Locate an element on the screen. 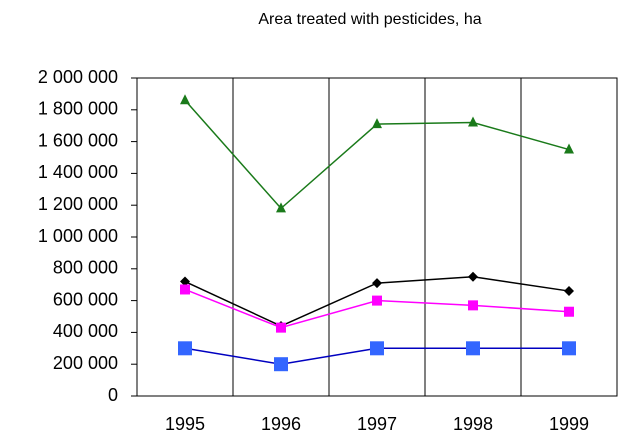 Image resolution: width=621 pixels, height=443 pixels. y-tick-label: 0 is located at coordinates (113, 395).